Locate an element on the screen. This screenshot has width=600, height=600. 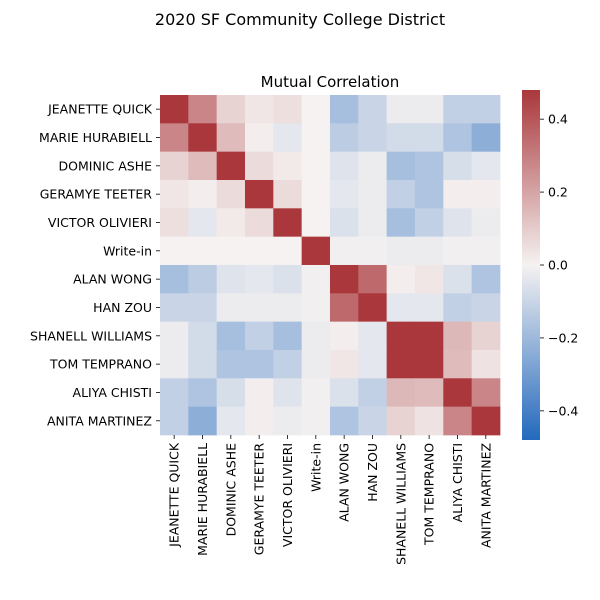
x-tick-label: MARIE HURABIELL is located at coordinates (202, 499).